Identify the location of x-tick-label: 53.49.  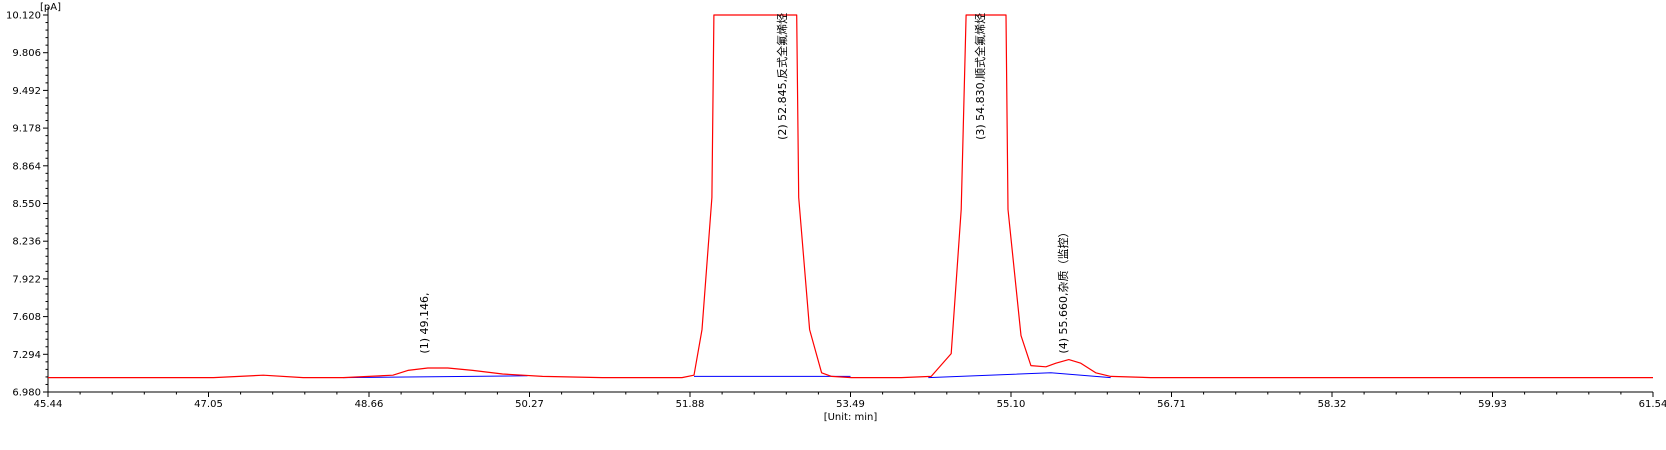
(850, 404).